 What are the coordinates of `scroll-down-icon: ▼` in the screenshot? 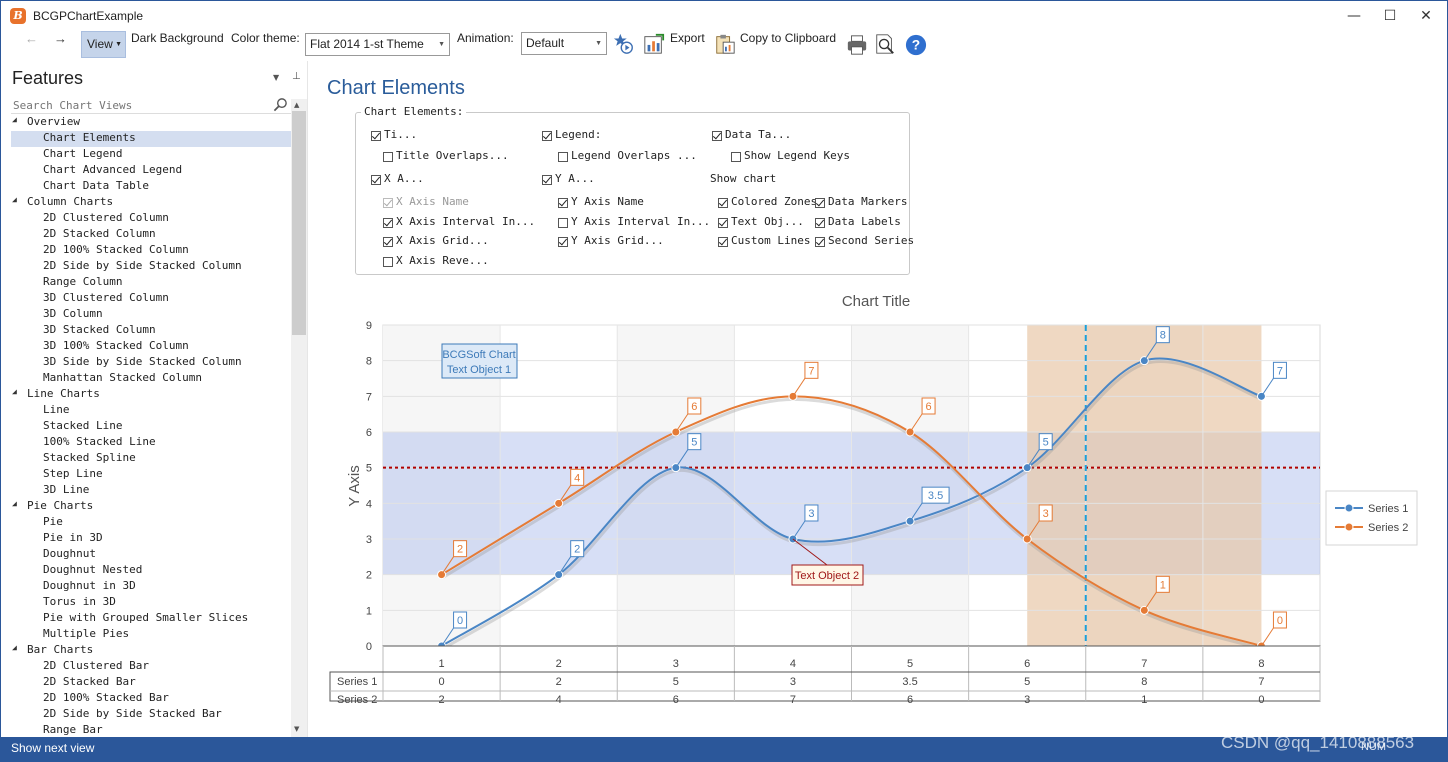 It's located at (297, 729).